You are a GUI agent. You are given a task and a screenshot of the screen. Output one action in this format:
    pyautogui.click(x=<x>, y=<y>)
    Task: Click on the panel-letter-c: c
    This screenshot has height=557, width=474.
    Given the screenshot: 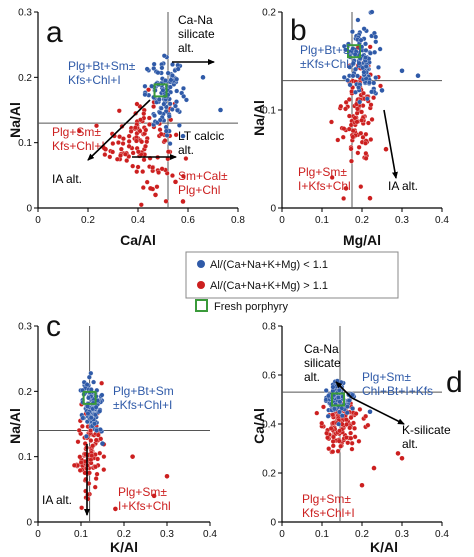 What is the action you would take?
    pyautogui.click(x=53, y=326)
    